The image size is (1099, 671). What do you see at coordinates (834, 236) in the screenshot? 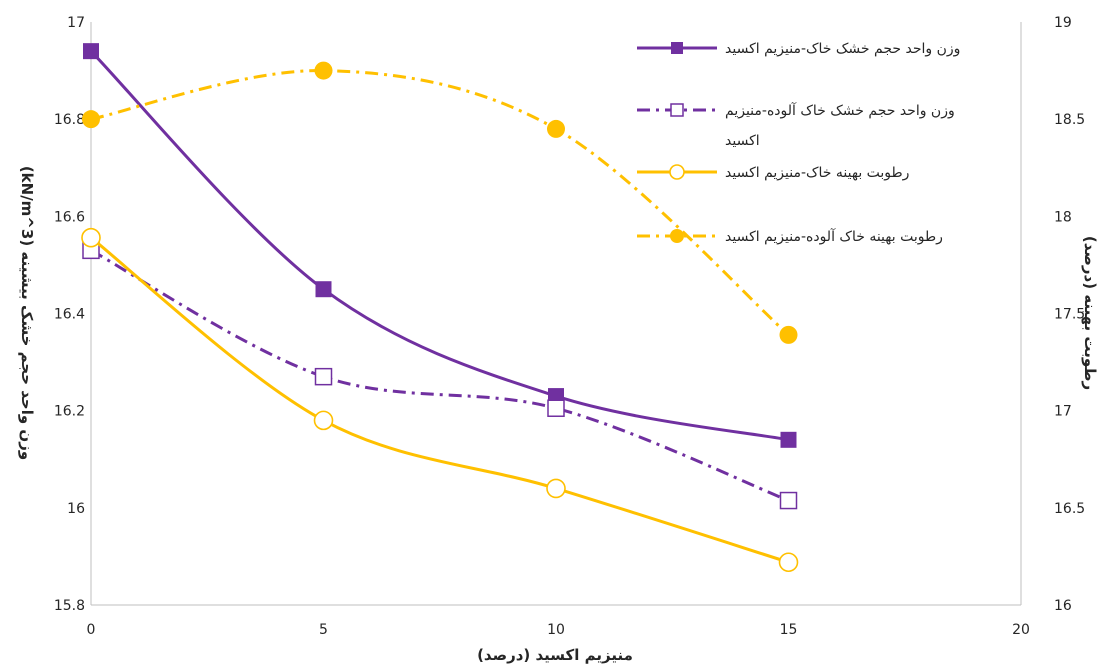
I see `legend-label: رطوبت بهینه خاک آلوده-منیزیم اکسید` at bounding box center [834, 236].